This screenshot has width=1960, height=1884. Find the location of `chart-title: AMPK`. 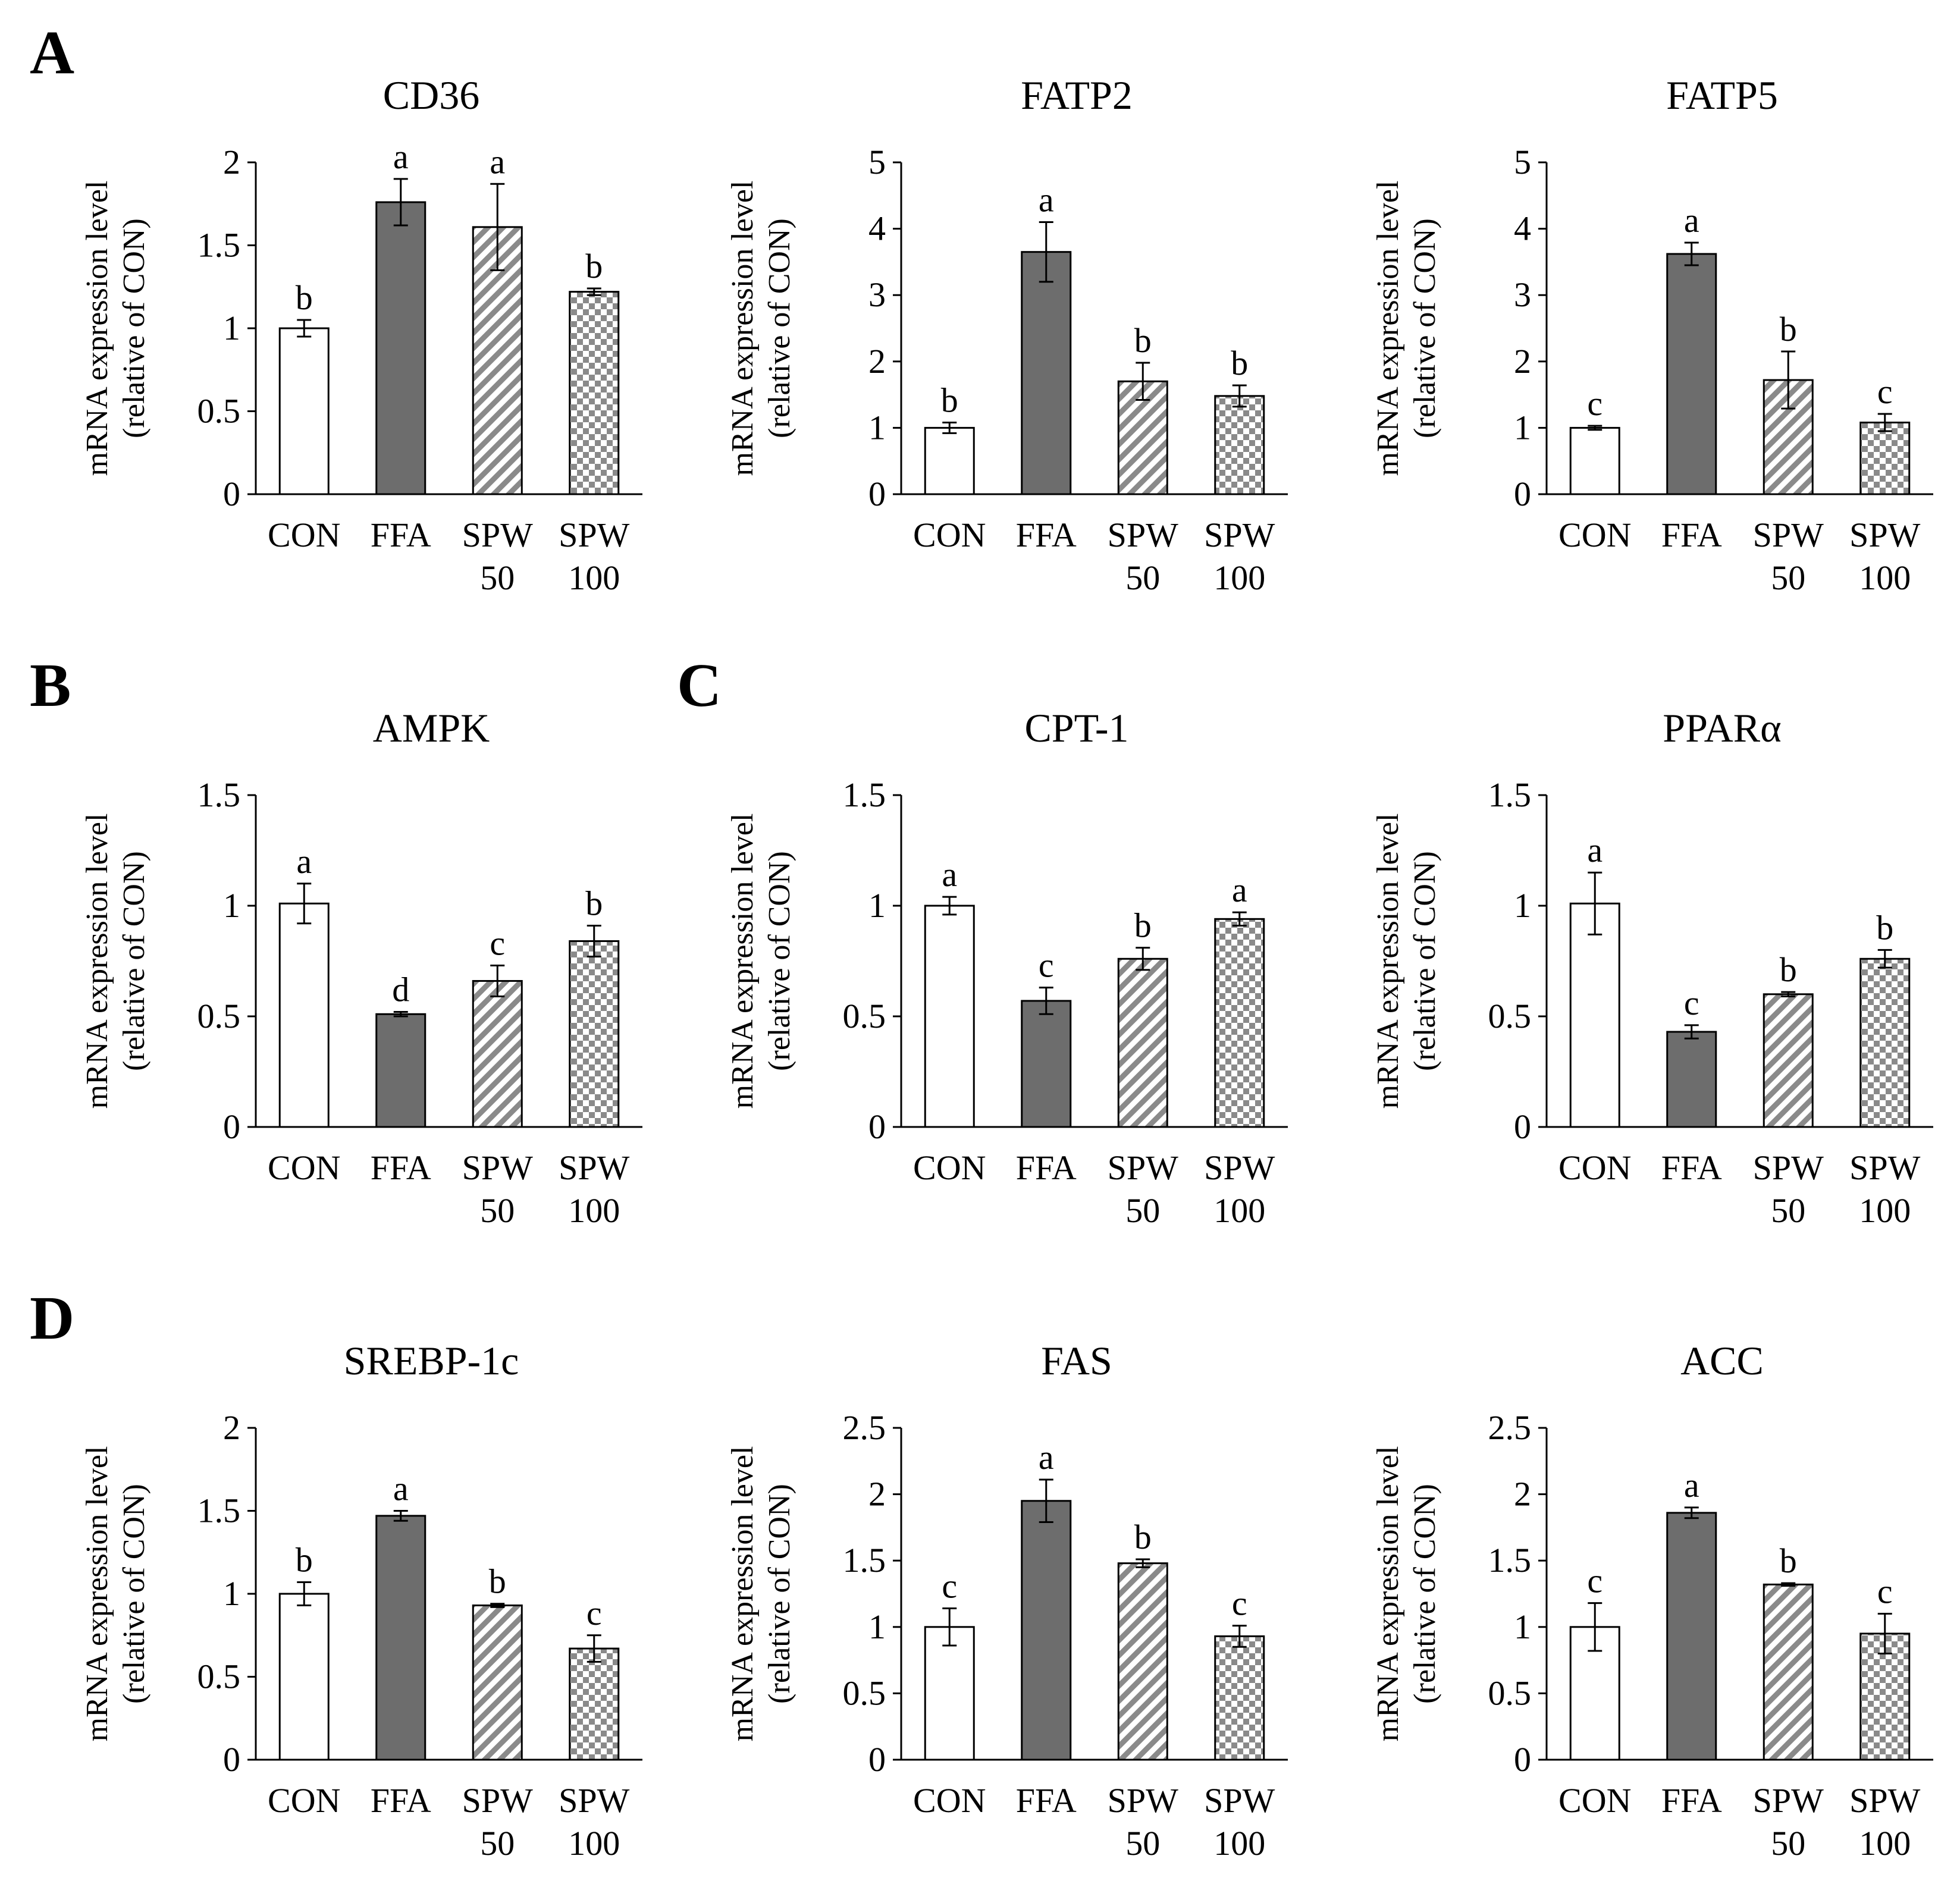

chart-title: AMPK is located at coordinates (431, 728).